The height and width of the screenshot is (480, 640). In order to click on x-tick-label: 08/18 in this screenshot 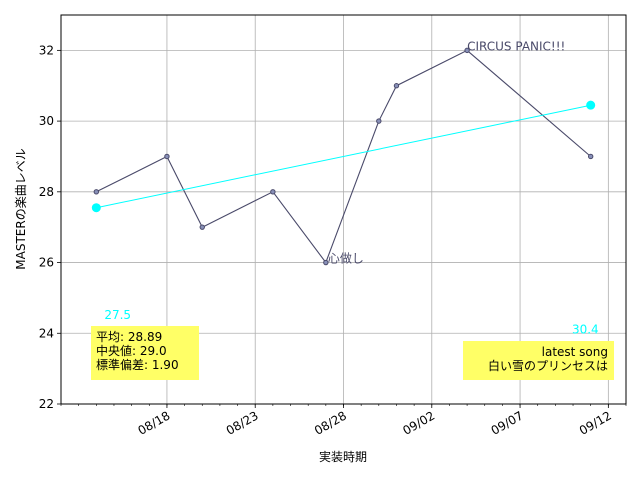, I will do `click(153, 422)`.